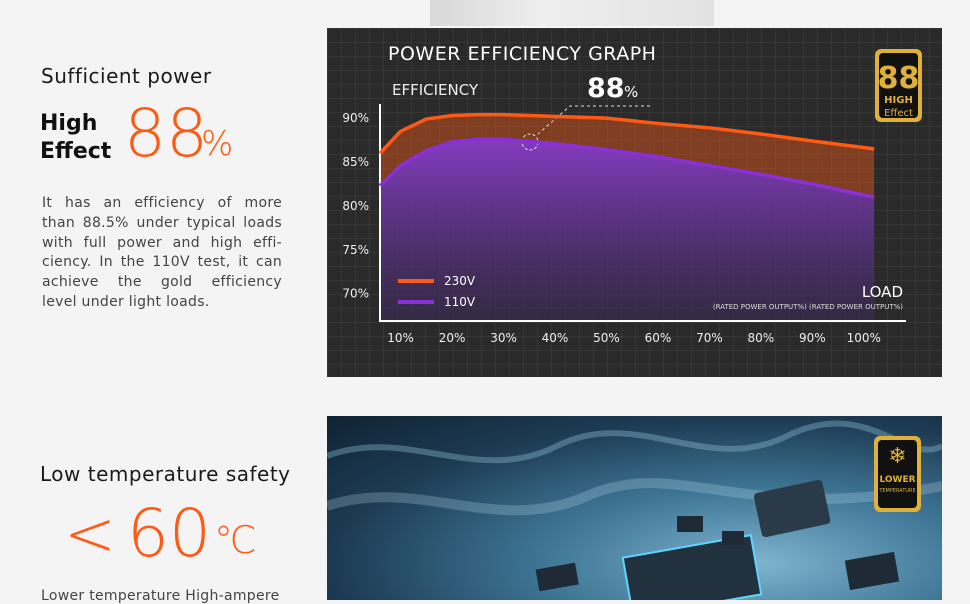 The image size is (970, 604). What do you see at coordinates (572, 13) in the screenshot?
I see `product-base` at bounding box center [572, 13].